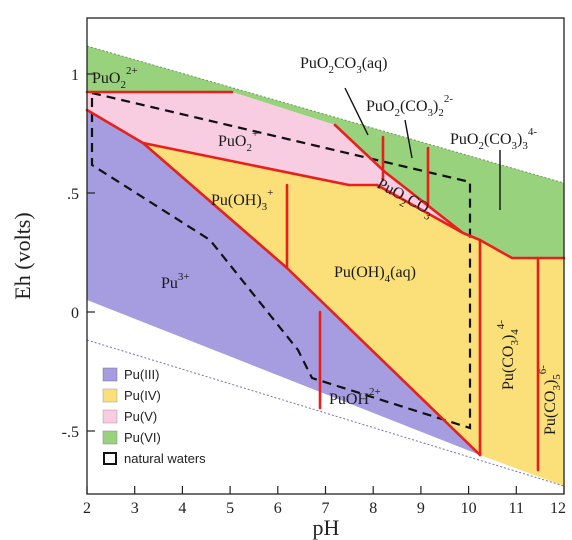  I want to click on legend-swatch-pu-iii, so click(110, 374).